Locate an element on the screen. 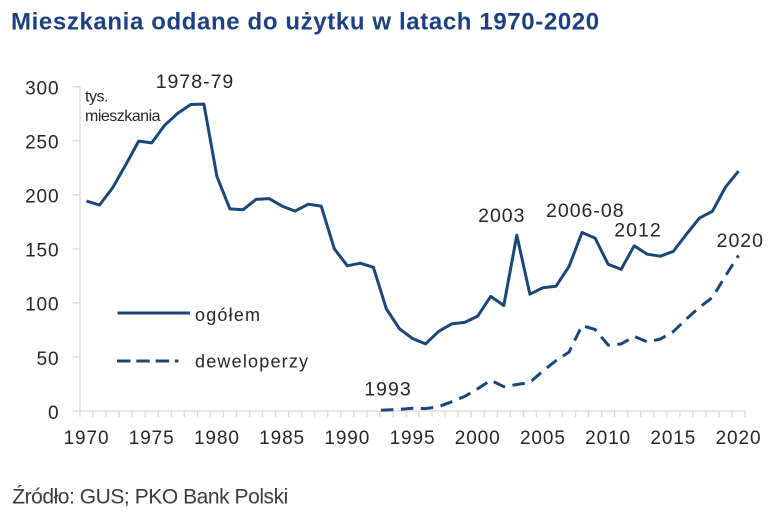  svg-text: 0 is located at coordinates (53, 413).